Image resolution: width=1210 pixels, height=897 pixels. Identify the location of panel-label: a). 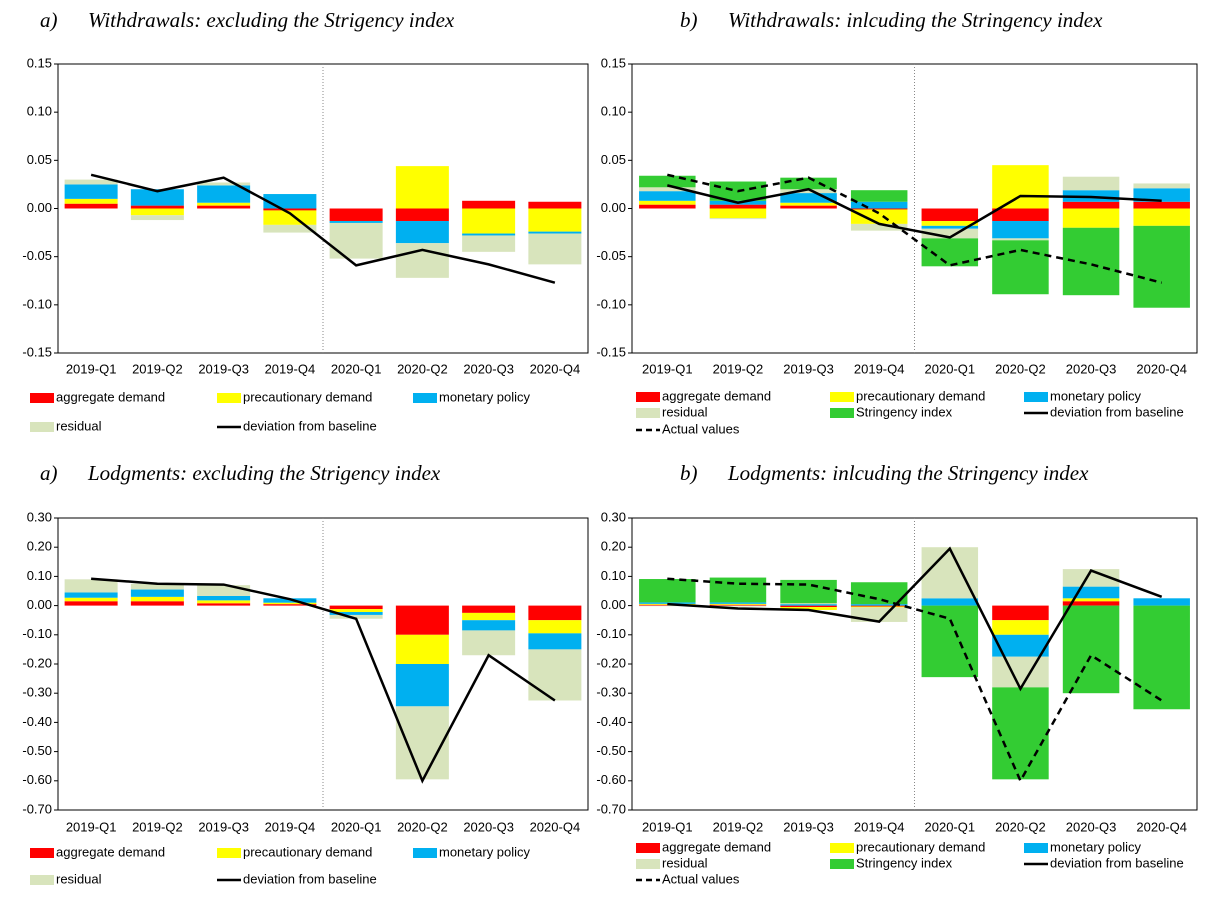
(49, 20).